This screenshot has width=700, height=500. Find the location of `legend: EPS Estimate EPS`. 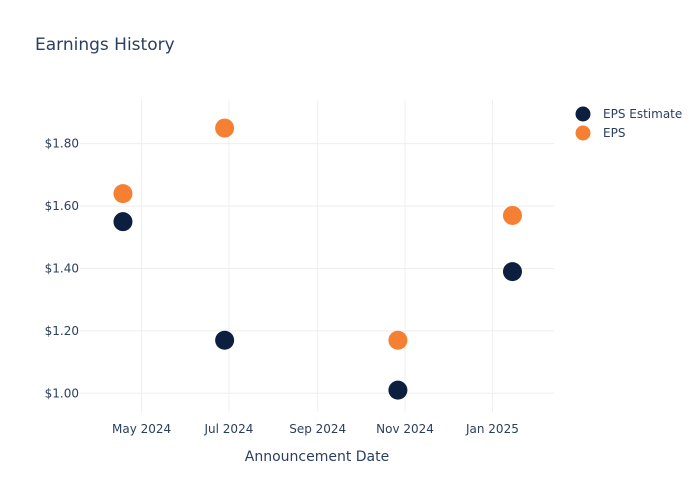

legend: EPS Estimate EPS is located at coordinates (628, 123).